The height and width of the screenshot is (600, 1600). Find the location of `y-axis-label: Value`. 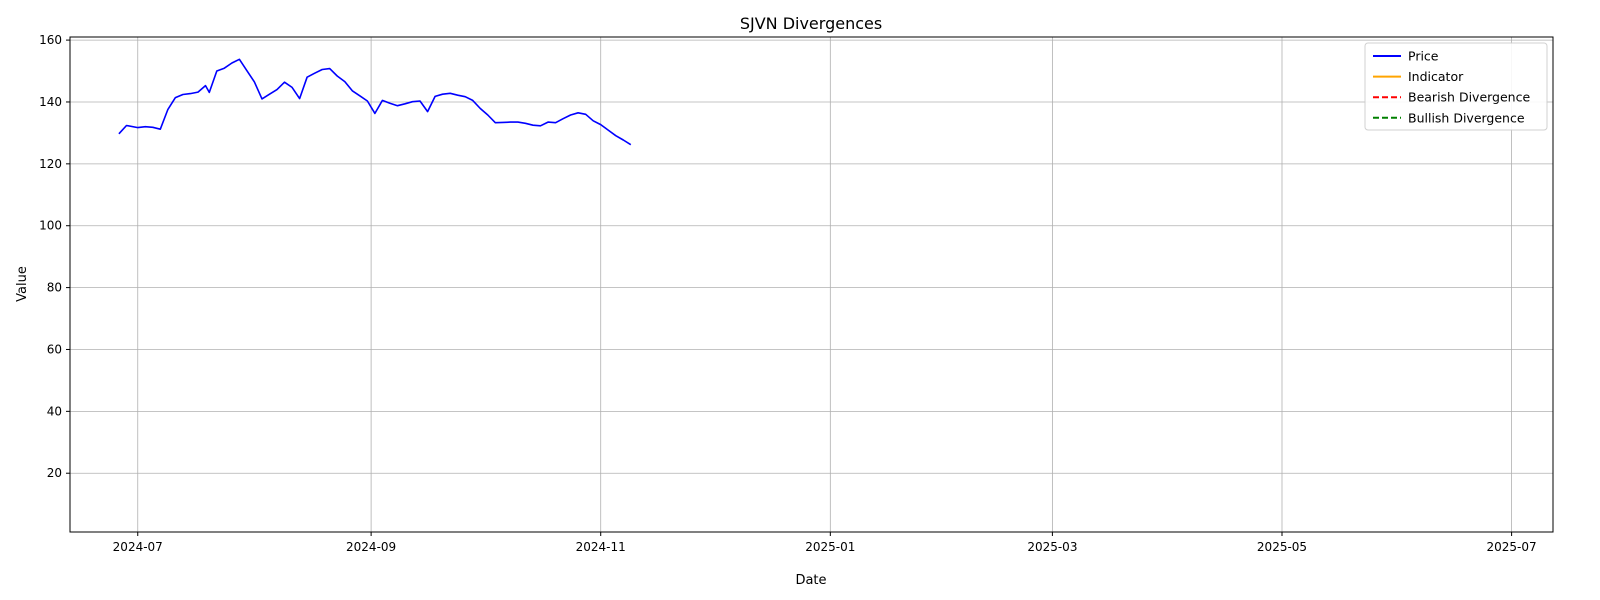

y-axis-label: Value is located at coordinates (22, 284).